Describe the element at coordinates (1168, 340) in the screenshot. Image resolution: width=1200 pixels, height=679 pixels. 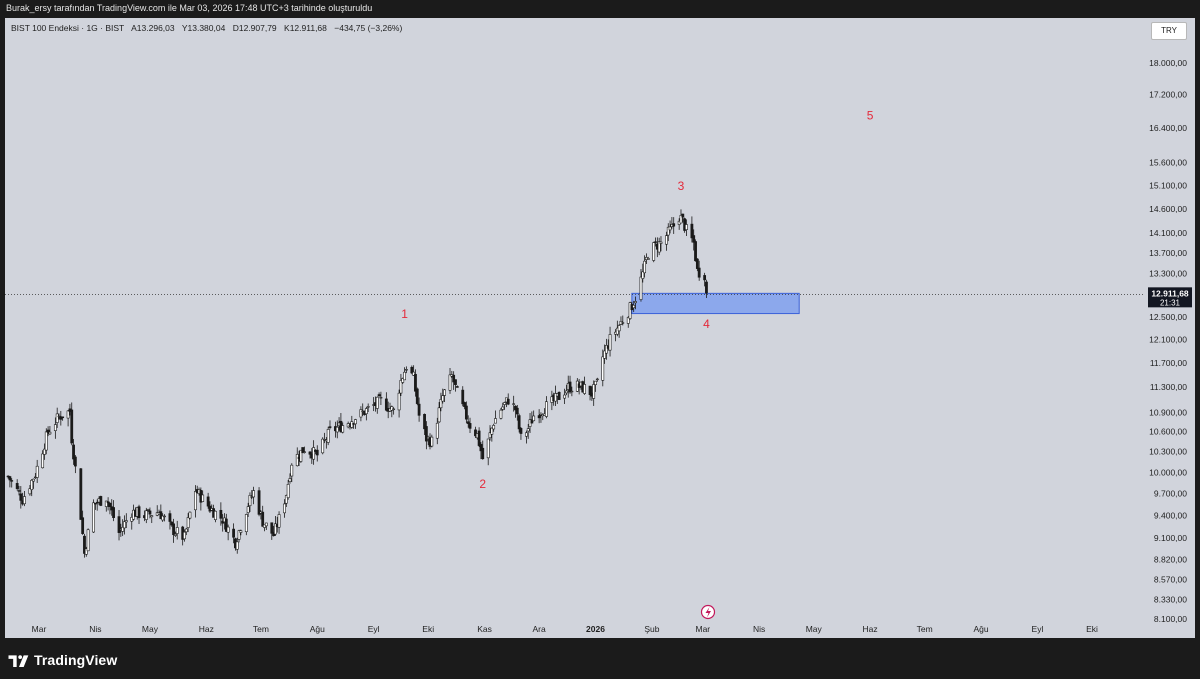
I see `y-tick-label: 12.100,00` at that location.